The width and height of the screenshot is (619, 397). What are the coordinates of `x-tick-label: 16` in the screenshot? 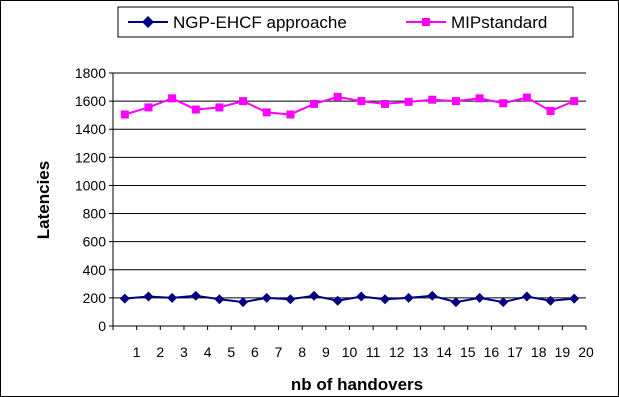 It's located at (492, 352).